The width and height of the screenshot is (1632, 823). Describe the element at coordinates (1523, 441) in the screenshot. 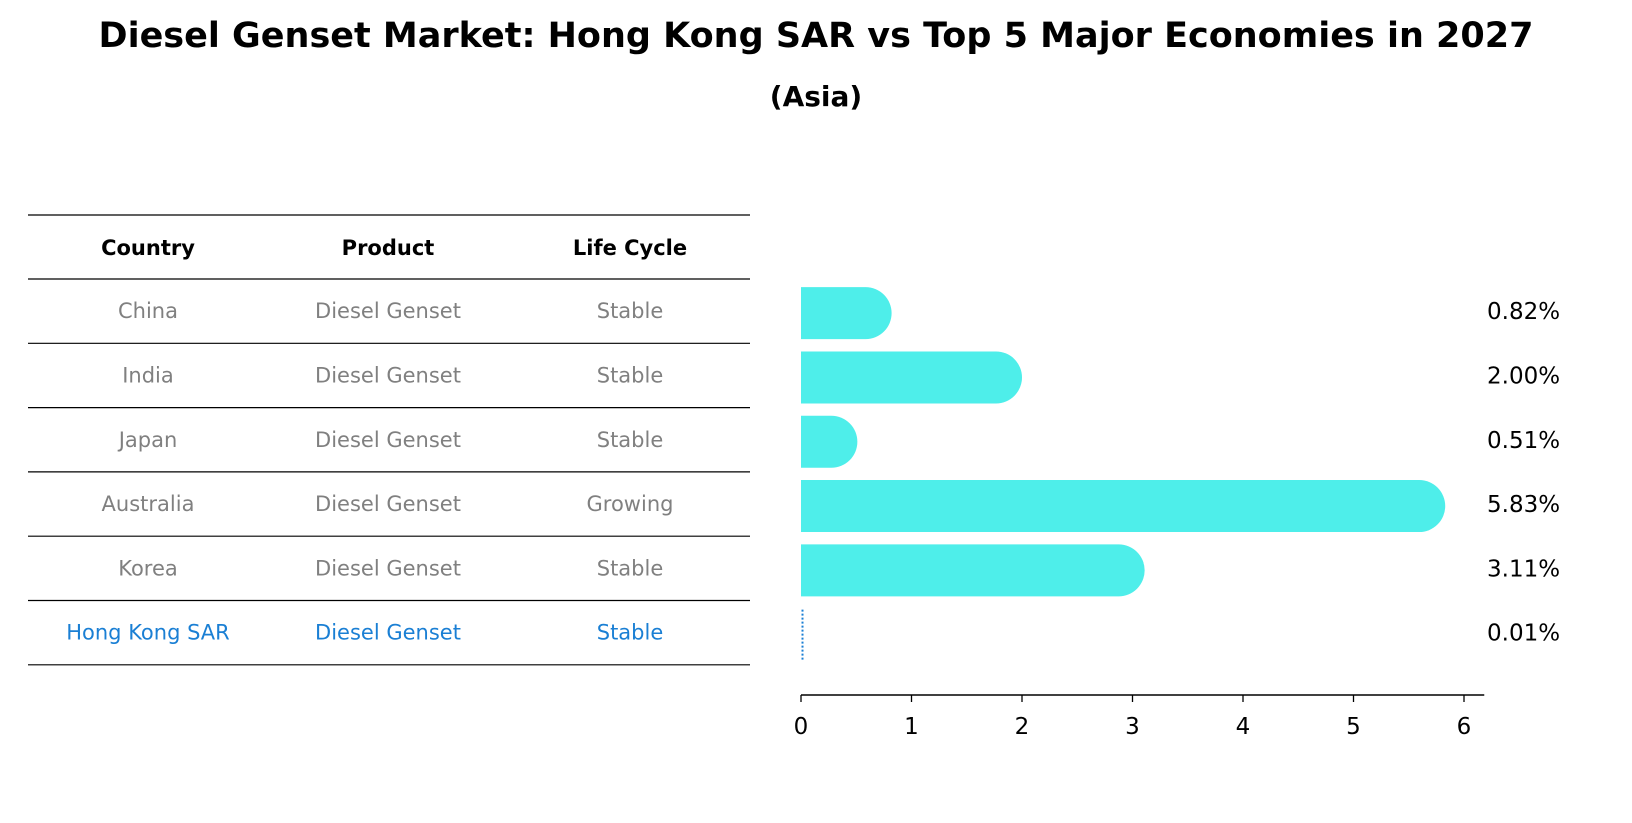

I see `value-label: 0.51%` at that location.